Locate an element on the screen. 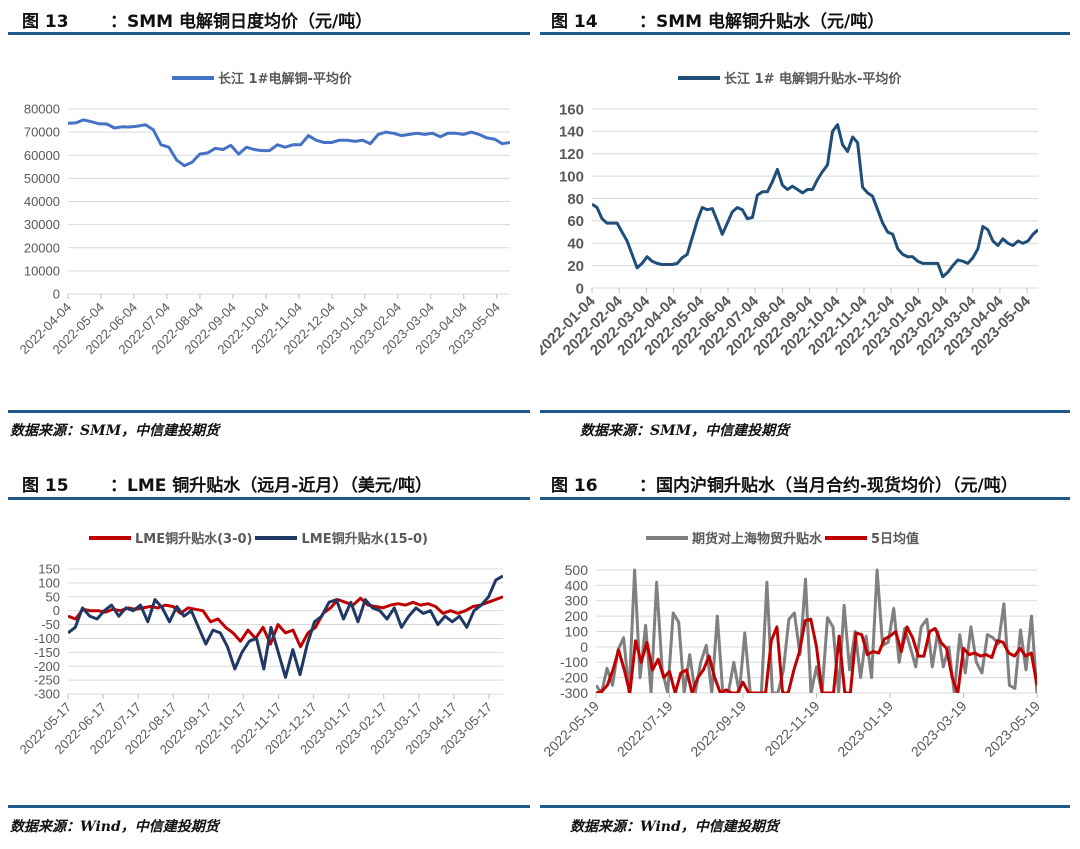 The height and width of the screenshot is (849, 1080). figure-14-bottom-rule is located at coordinates (805, 411).